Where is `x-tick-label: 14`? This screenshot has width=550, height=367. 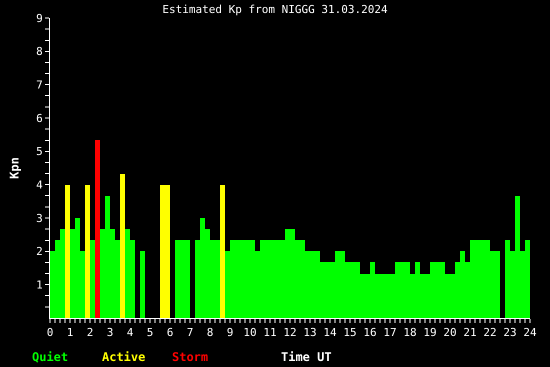 x-tick-label: 14 is located at coordinates (330, 333).